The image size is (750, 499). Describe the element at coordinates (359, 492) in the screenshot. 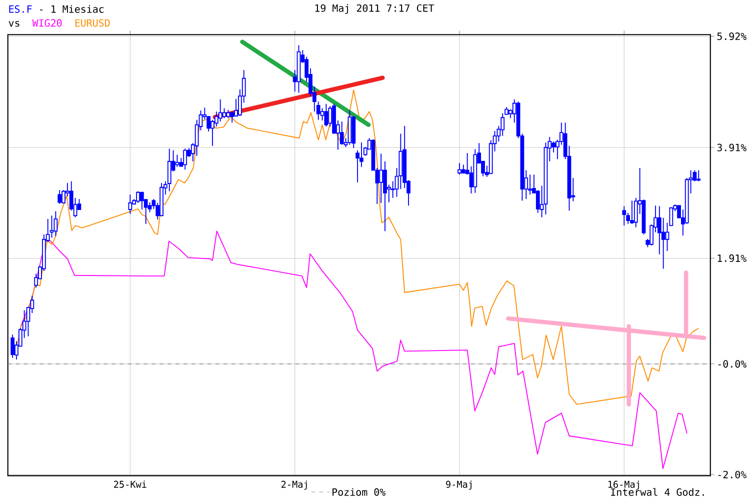

I see `legend-label: Poziom 0%` at that location.